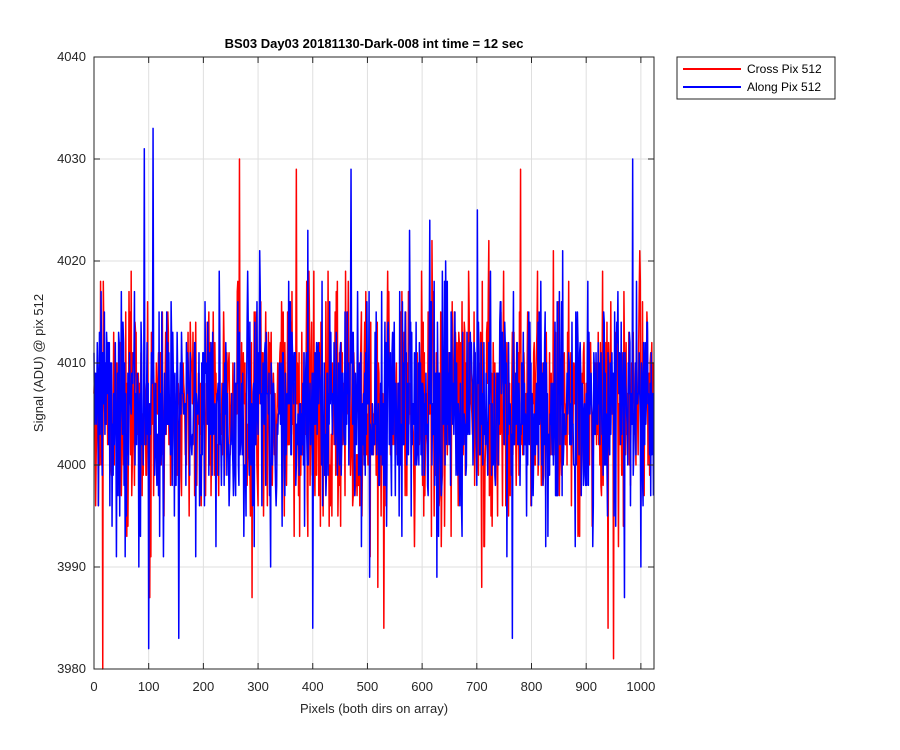  What do you see at coordinates (71, 362) in the screenshot?
I see `y-tick-label: 4010` at bounding box center [71, 362].